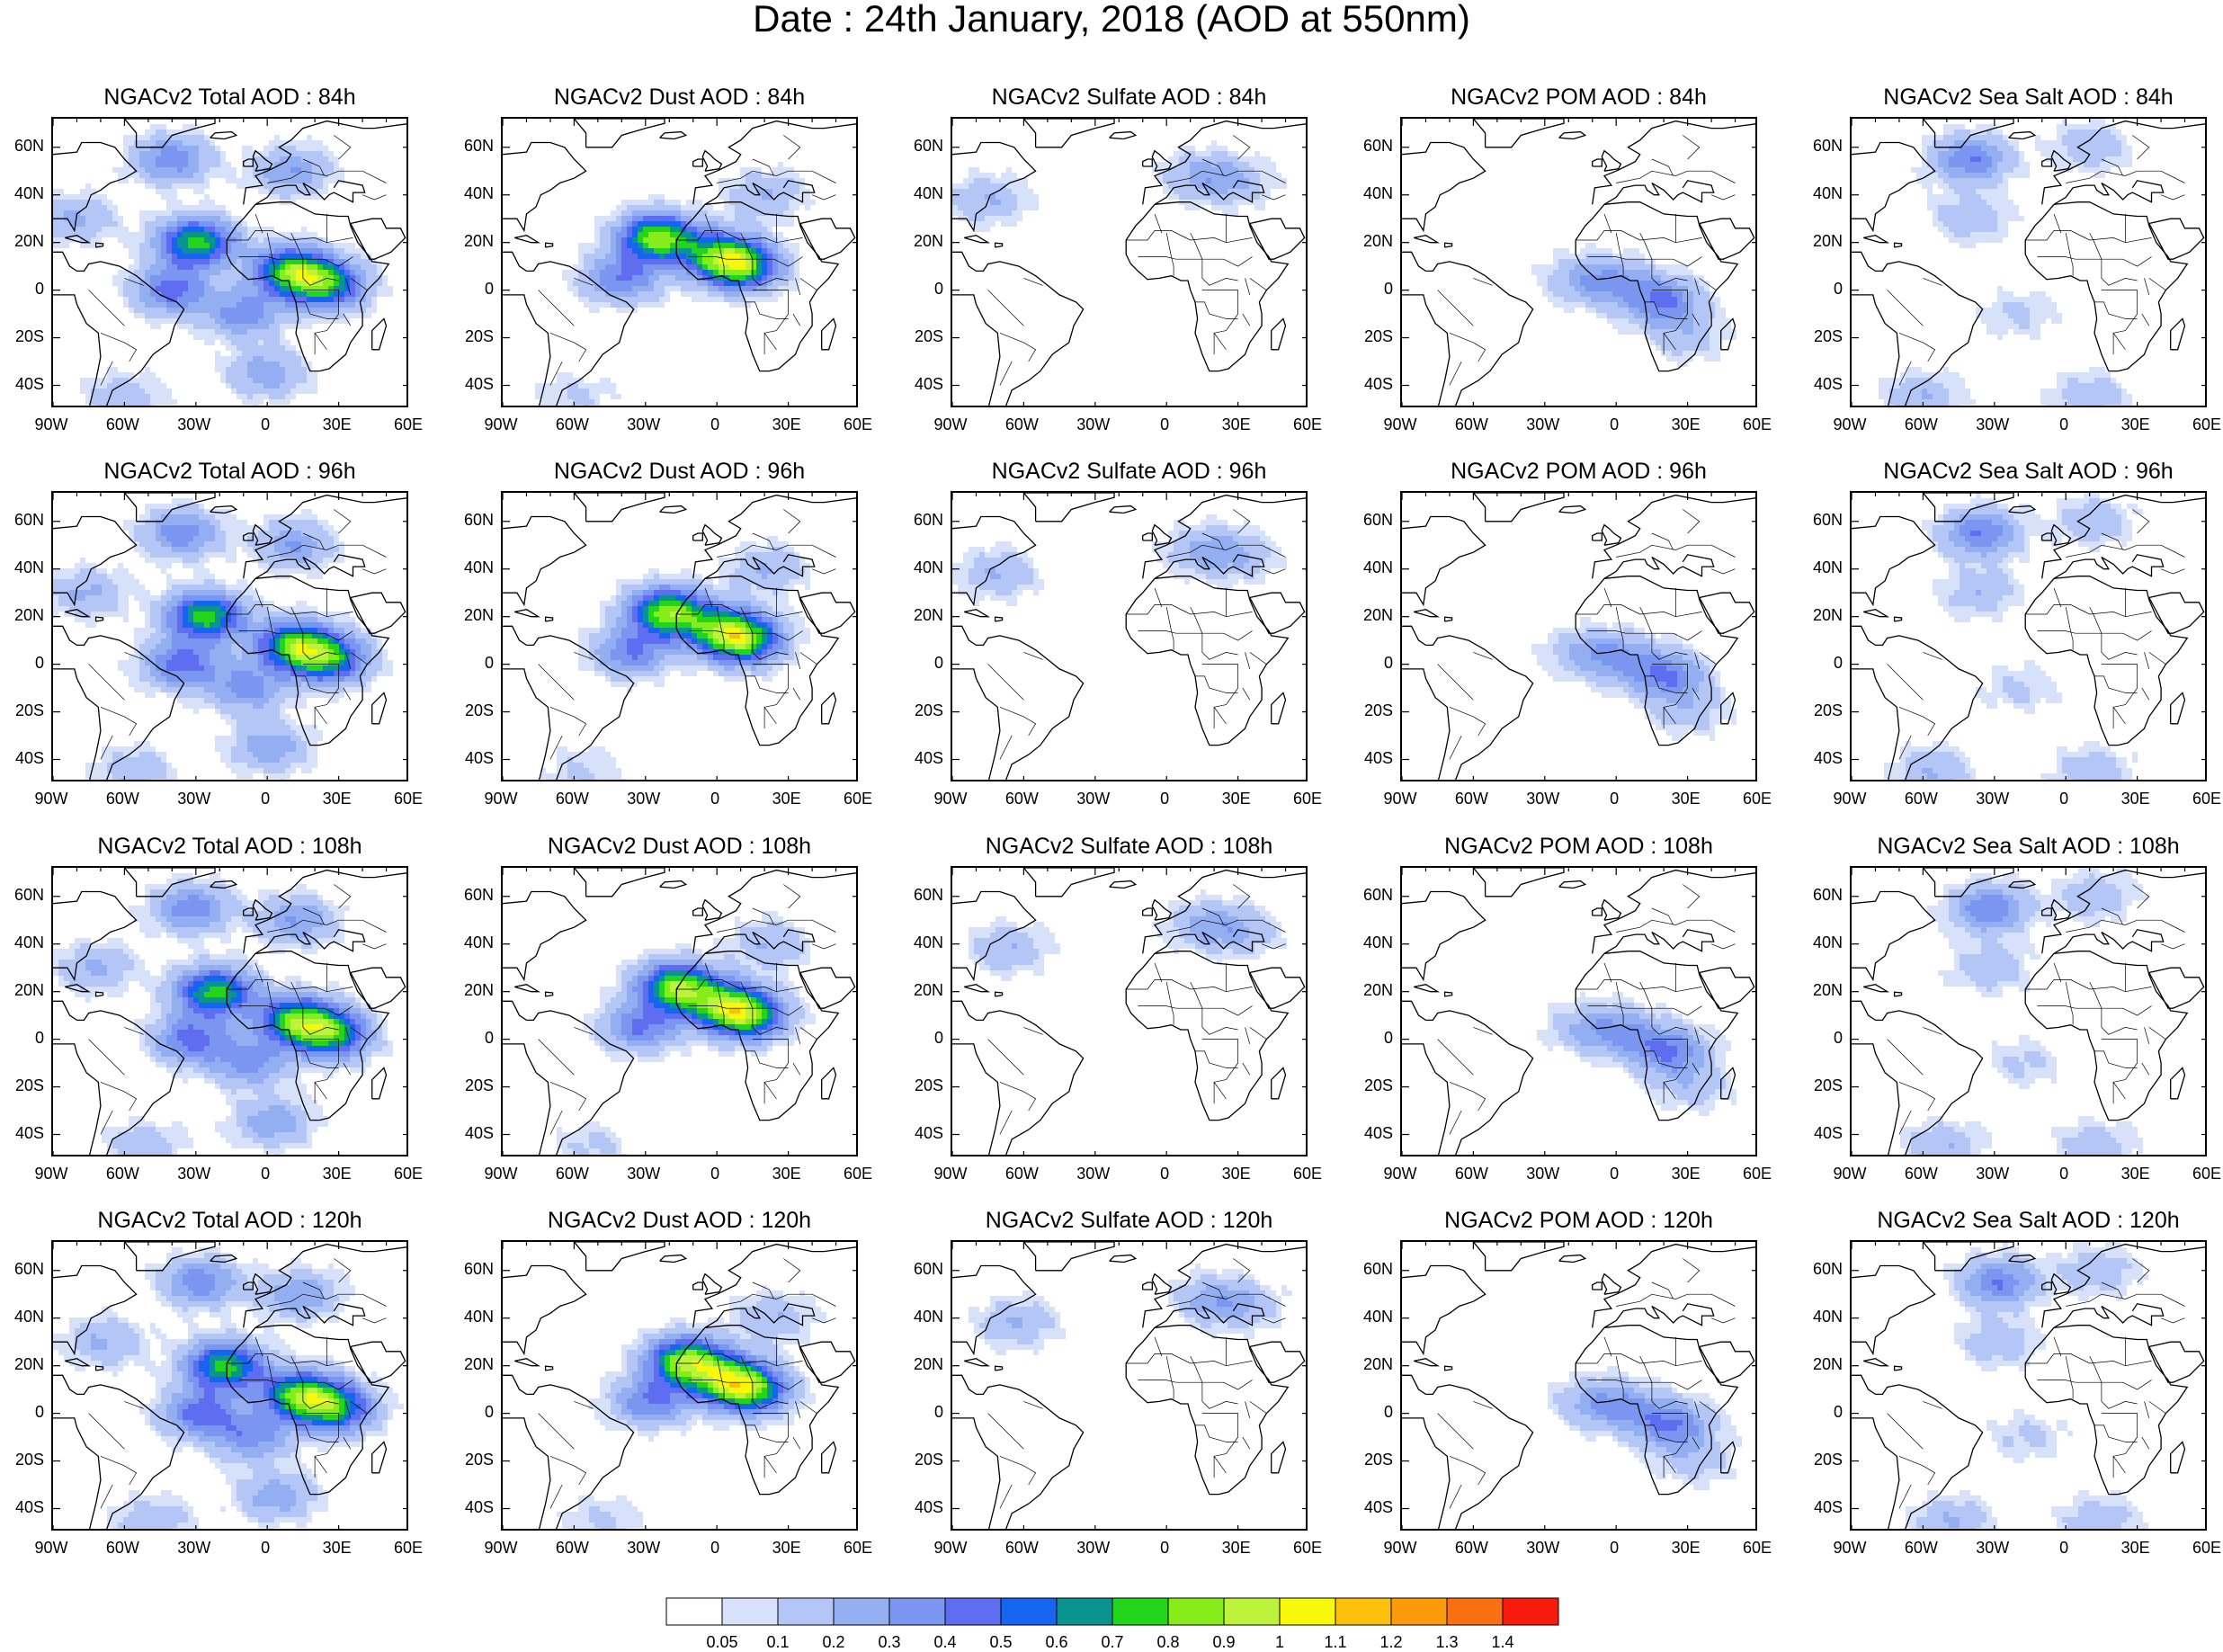  I want to click on panel-title-dust-1: NGACv2 Dust AOD : 96h, so click(680, 471).